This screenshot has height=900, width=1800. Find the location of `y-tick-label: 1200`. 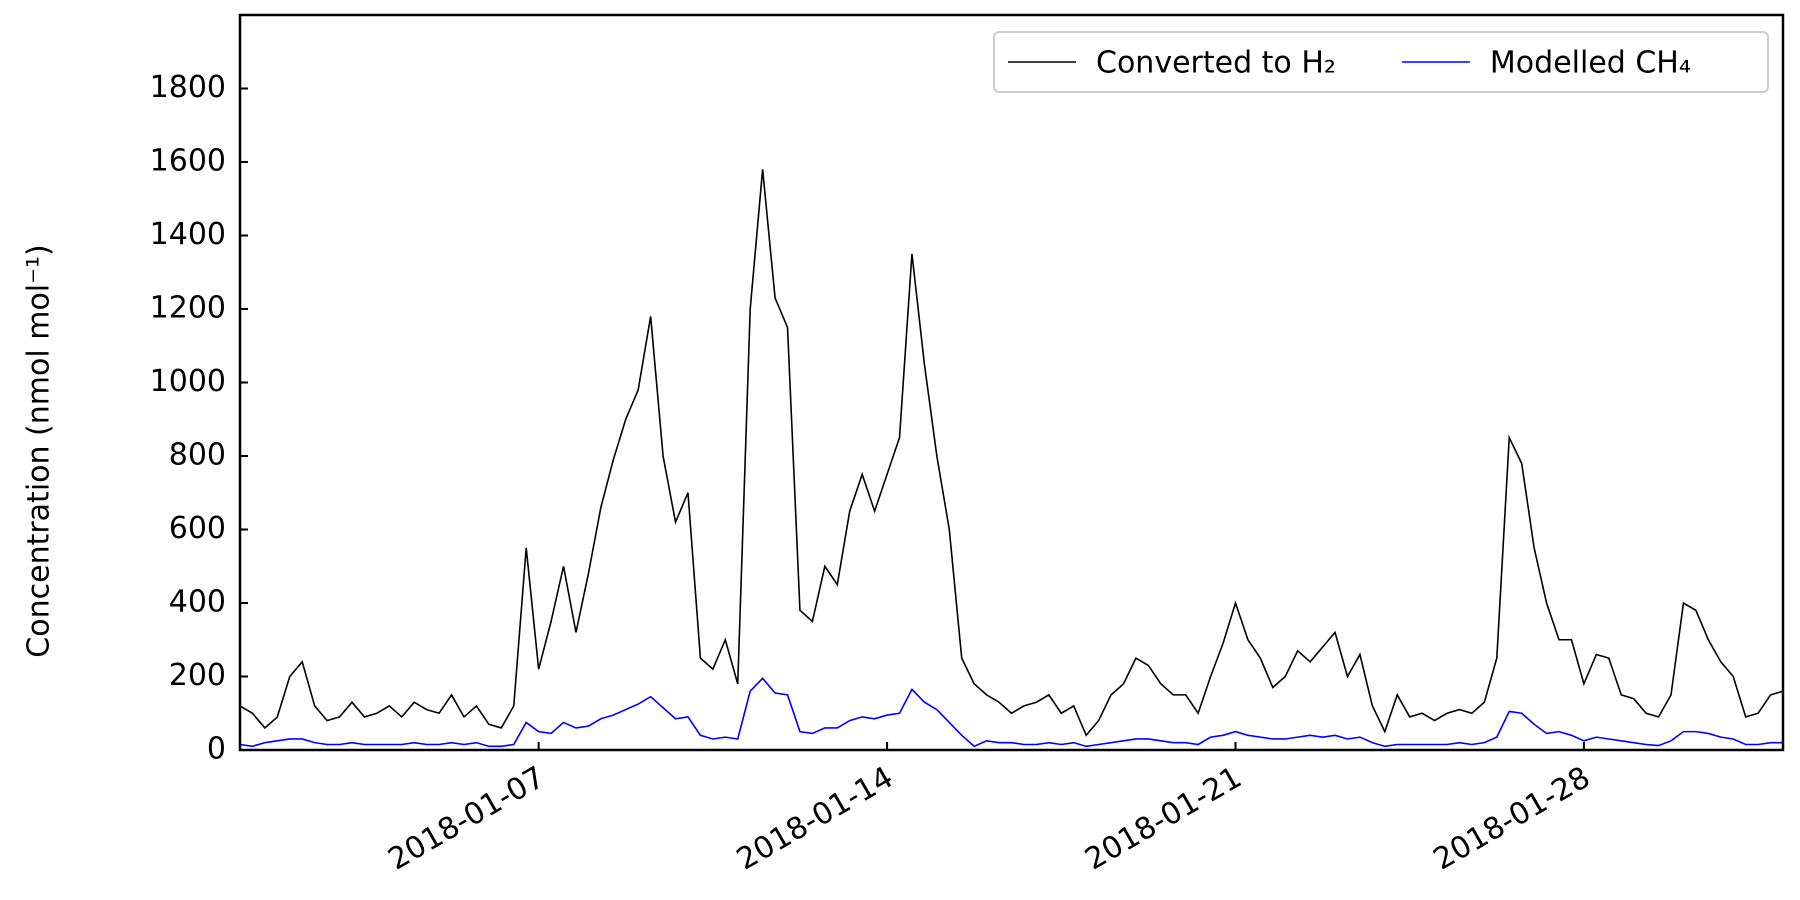

y-tick-label: 1200 is located at coordinates (188, 308).